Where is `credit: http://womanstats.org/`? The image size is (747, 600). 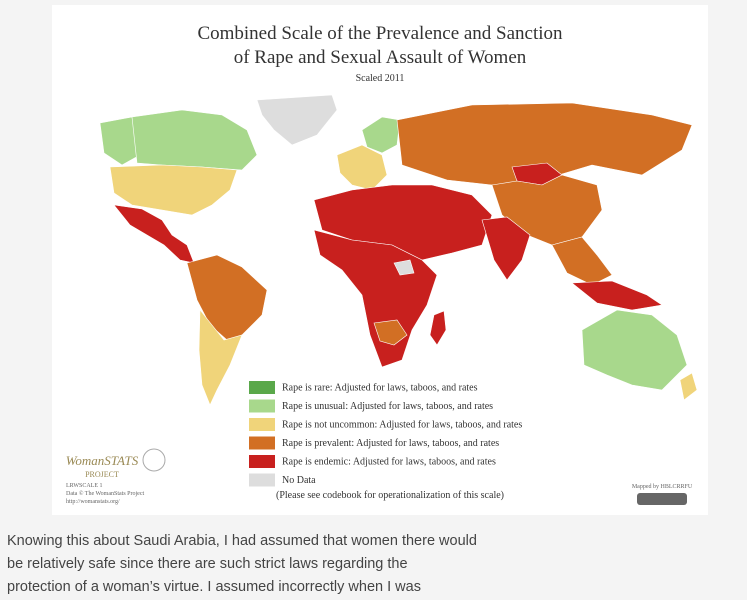 credit: http://womanstats.org/ is located at coordinates (93, 502).